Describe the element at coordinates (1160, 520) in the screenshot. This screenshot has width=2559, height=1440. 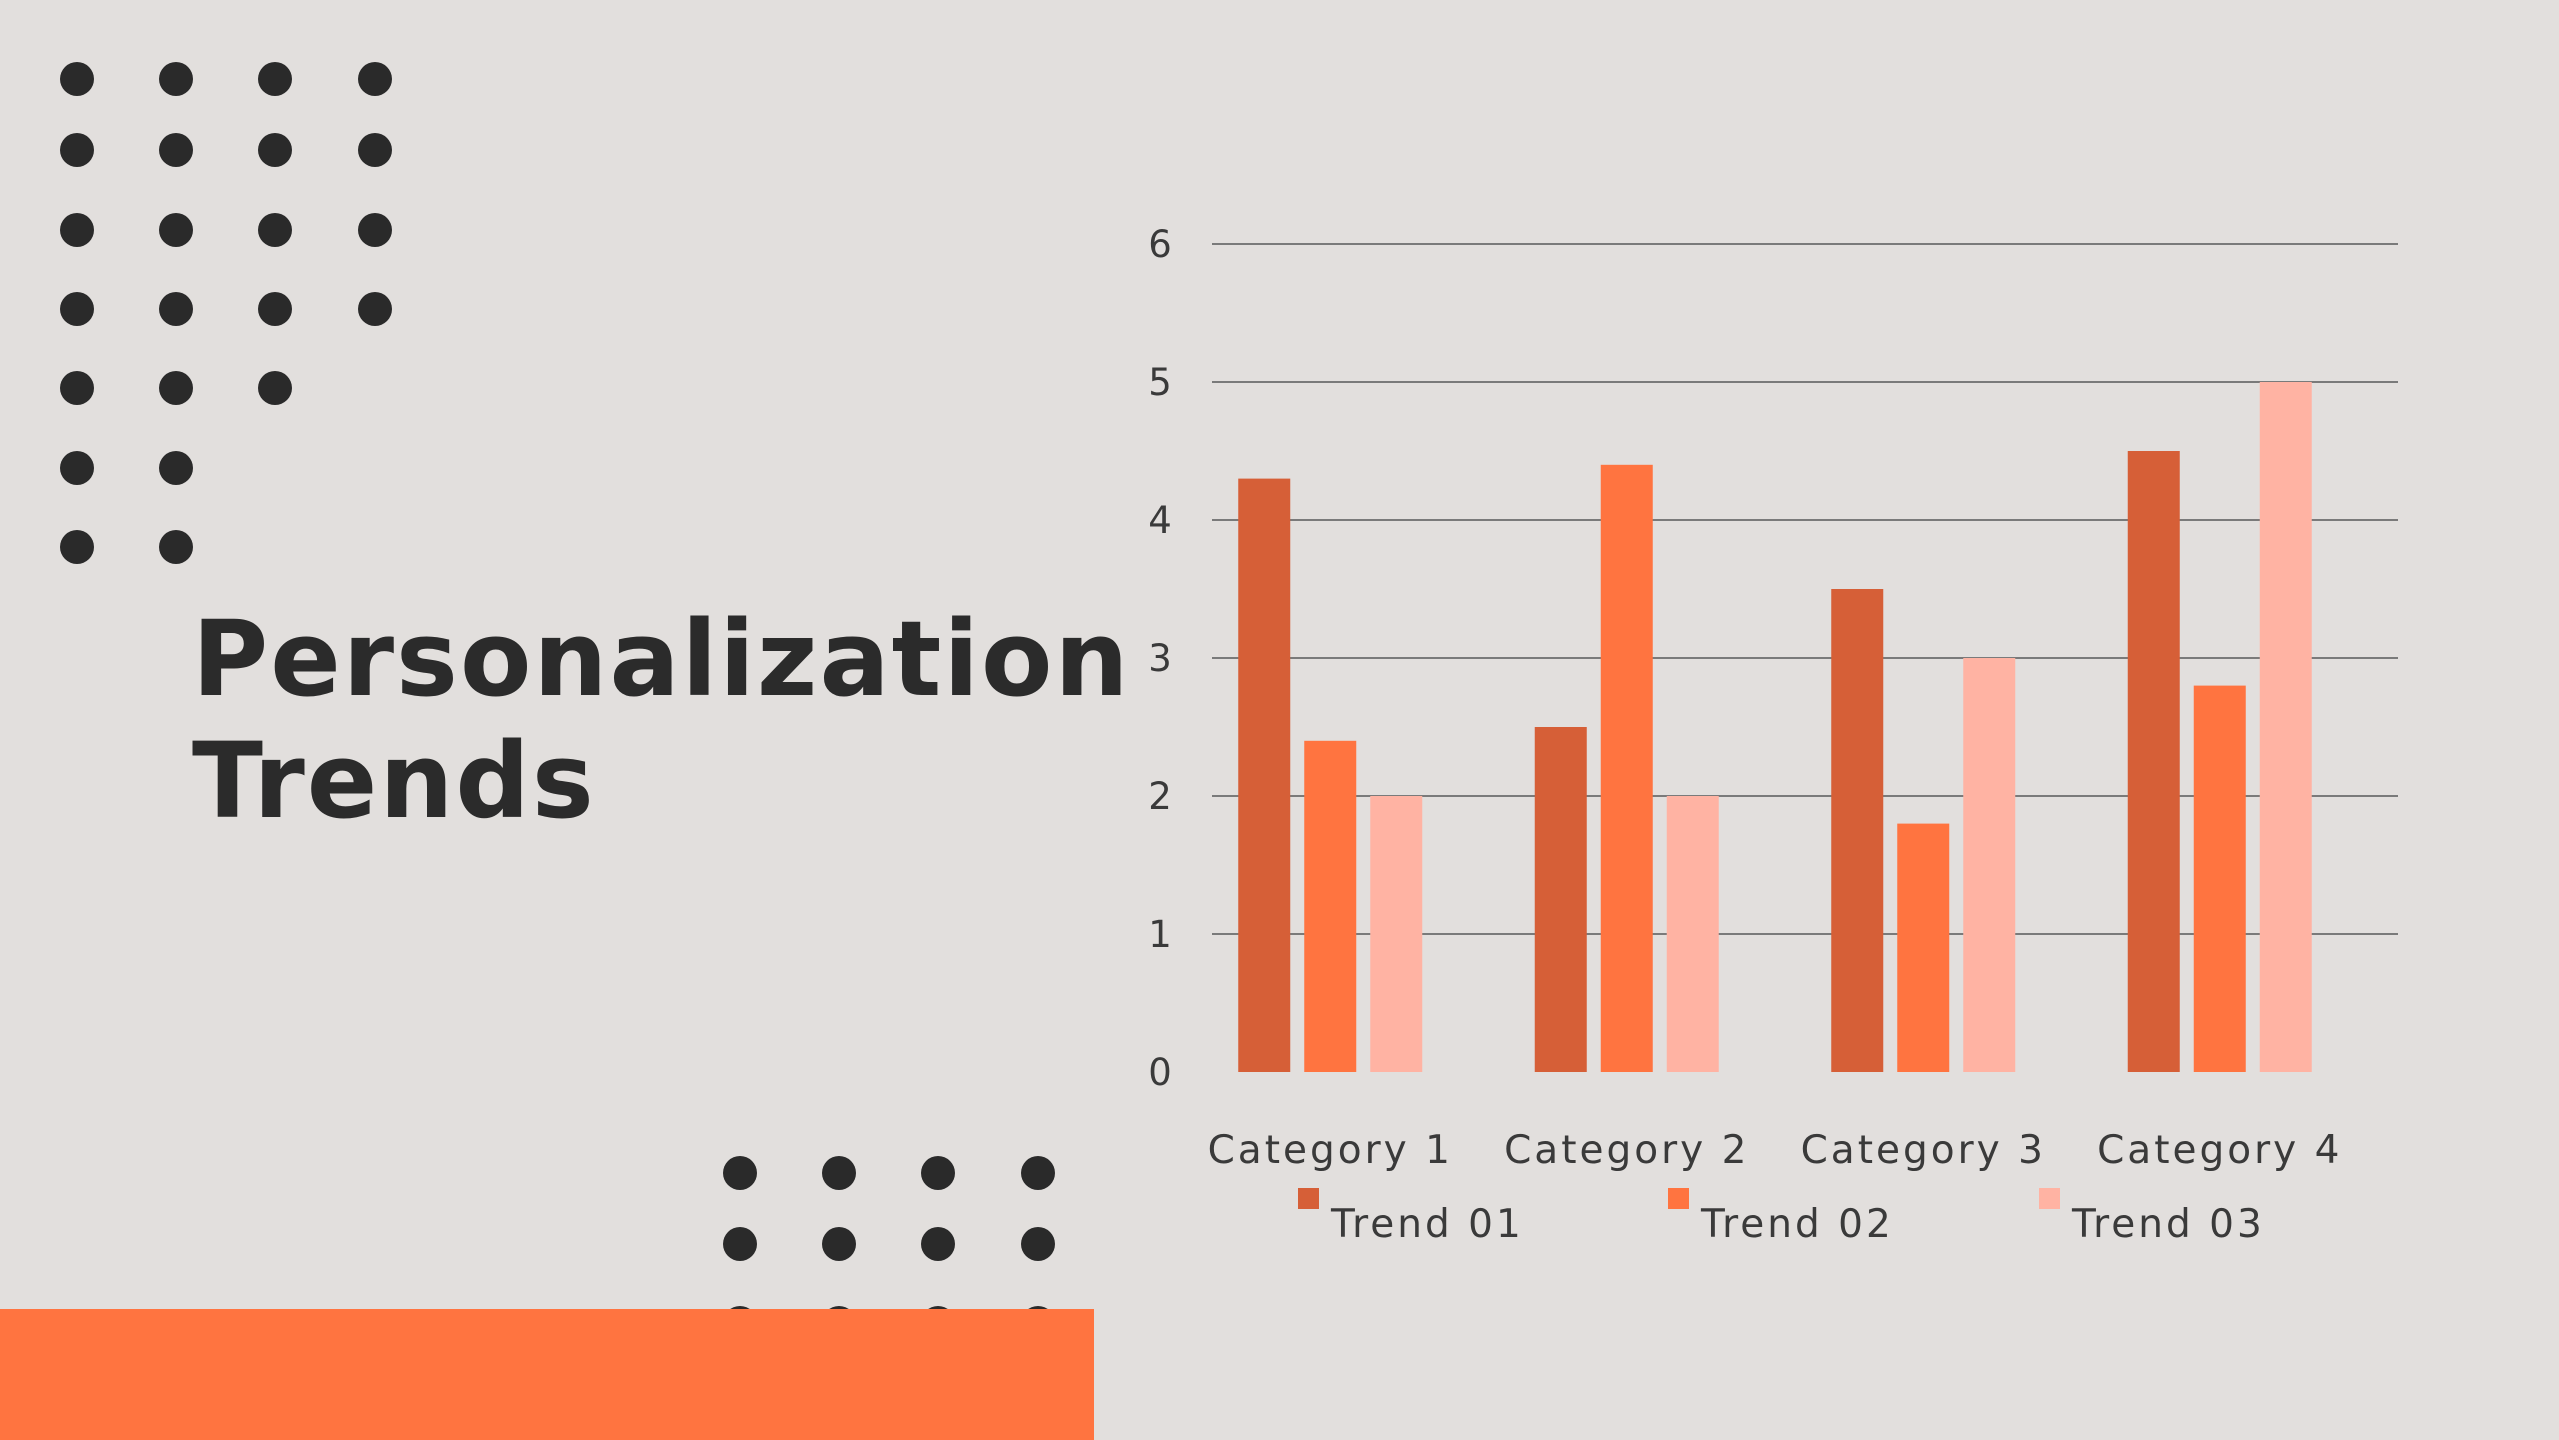
I see `y-tick-label: 4` at that location.